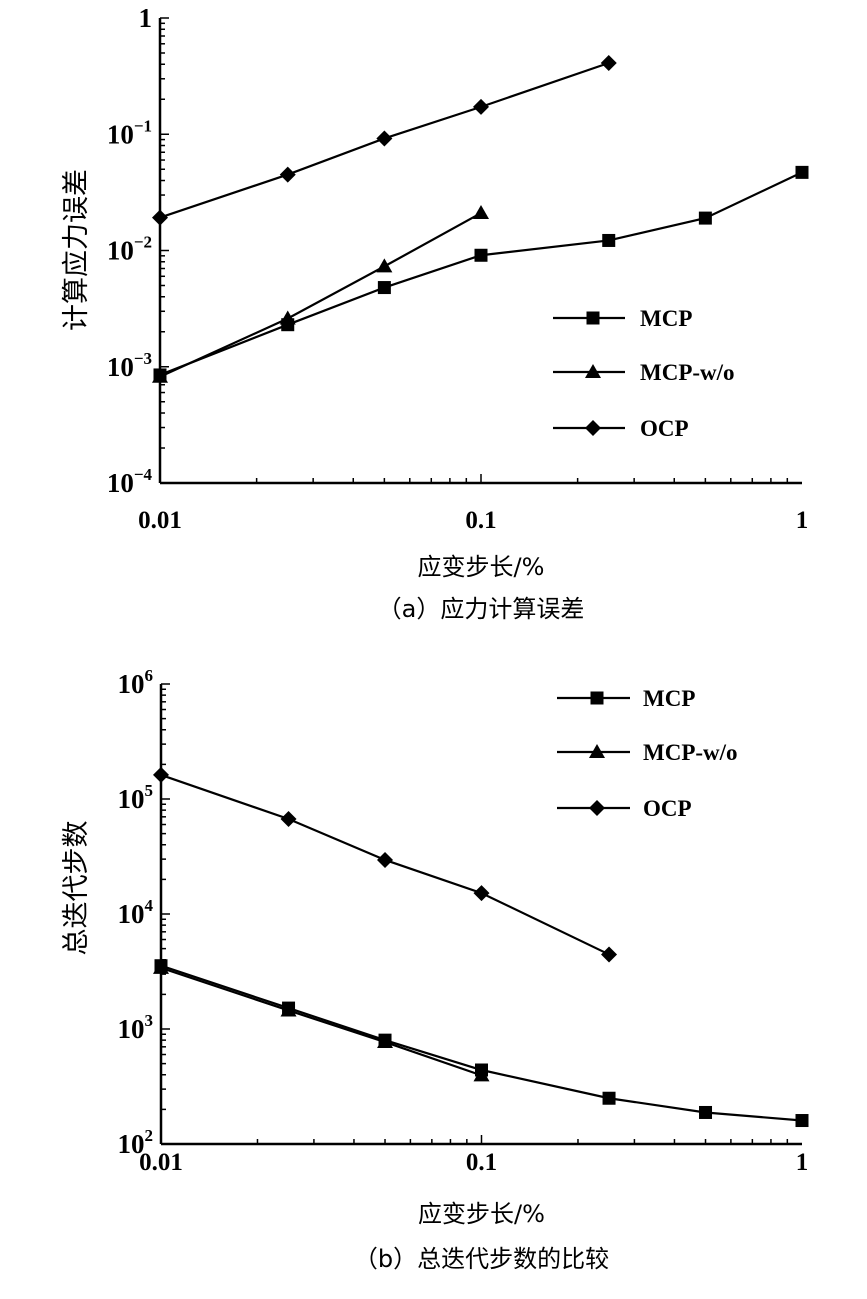 This screenshot has width=867, height=1299. I want to click on y-tick-exponent: 3, so click(149, 1020).